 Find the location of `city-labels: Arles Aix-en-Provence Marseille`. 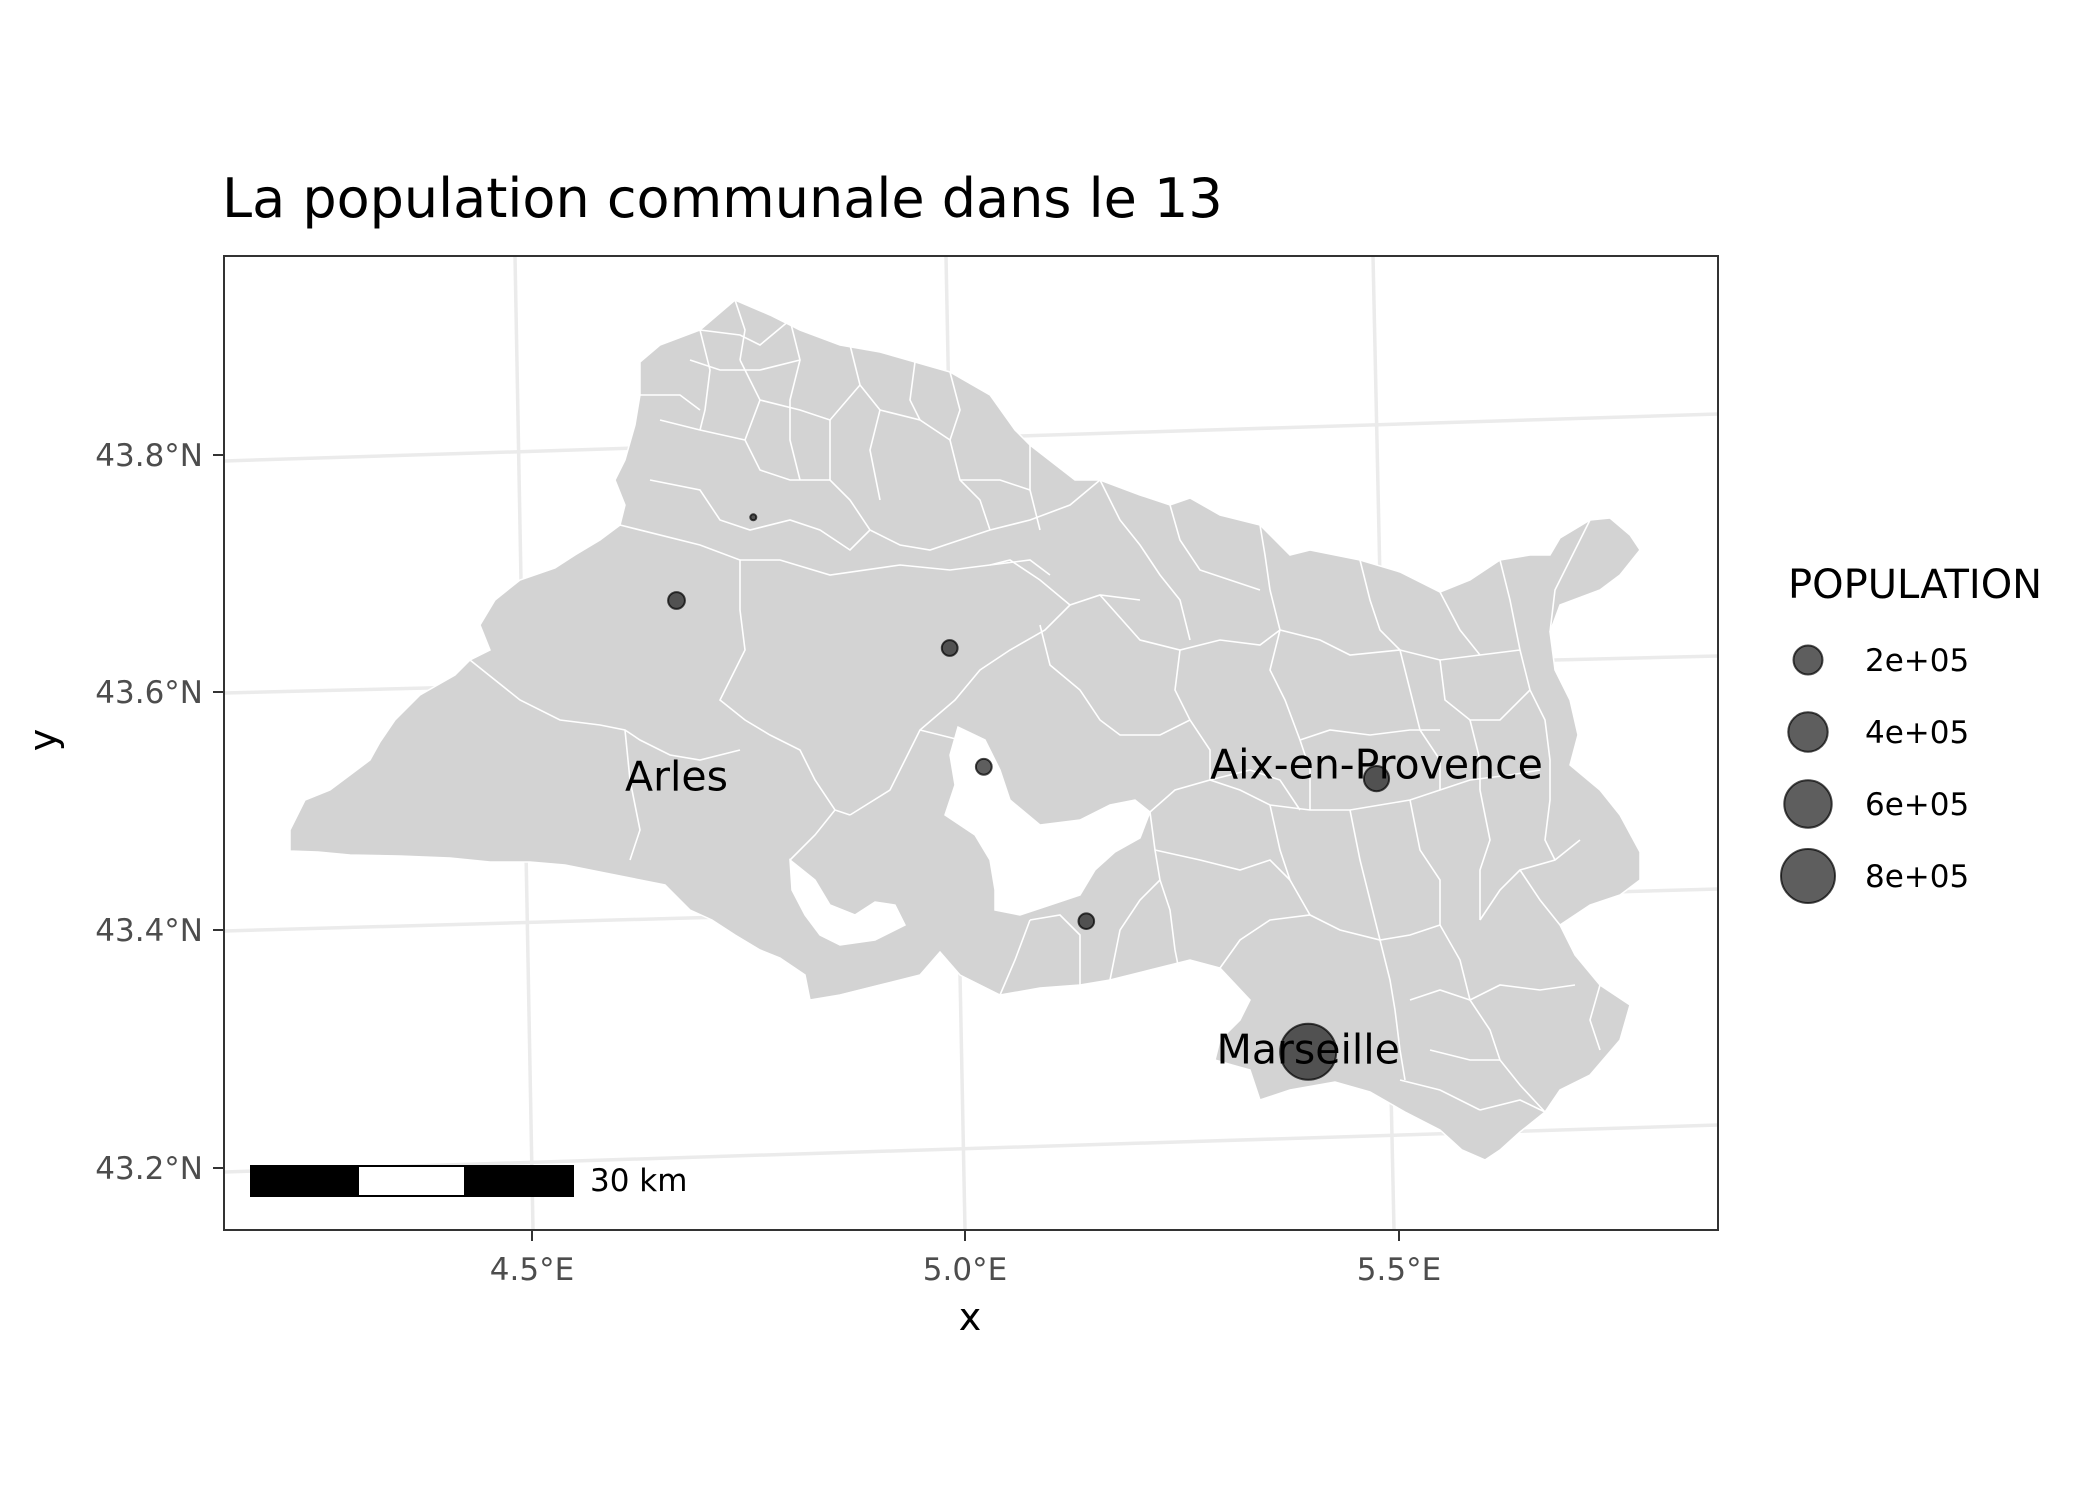

city-labels: Arles Aix-en-Provence Marseille is located at coordinates (1084, 907).